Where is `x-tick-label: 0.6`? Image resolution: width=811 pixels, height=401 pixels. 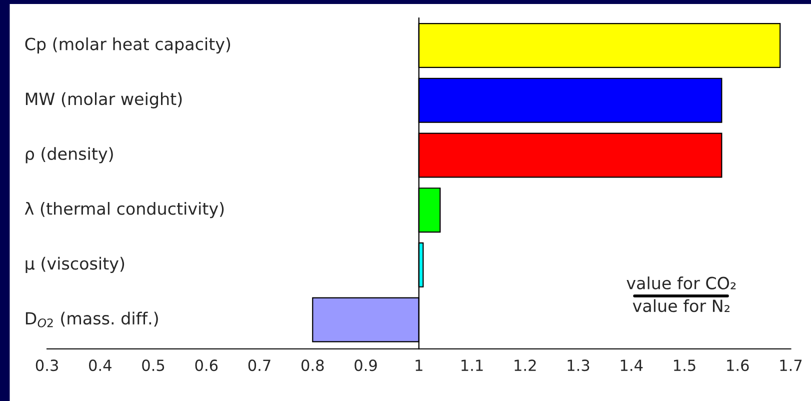 x-tick-label: 0.6 is located at coordinates (206, 366).